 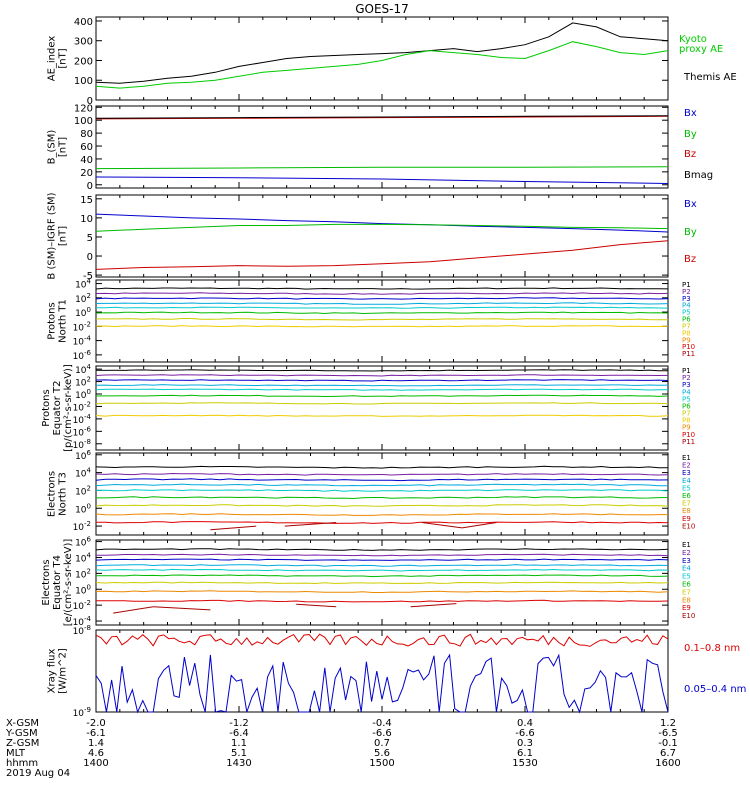 I want to click on footer-z-gsm-value: 1.1, so click(x=239, y=743).